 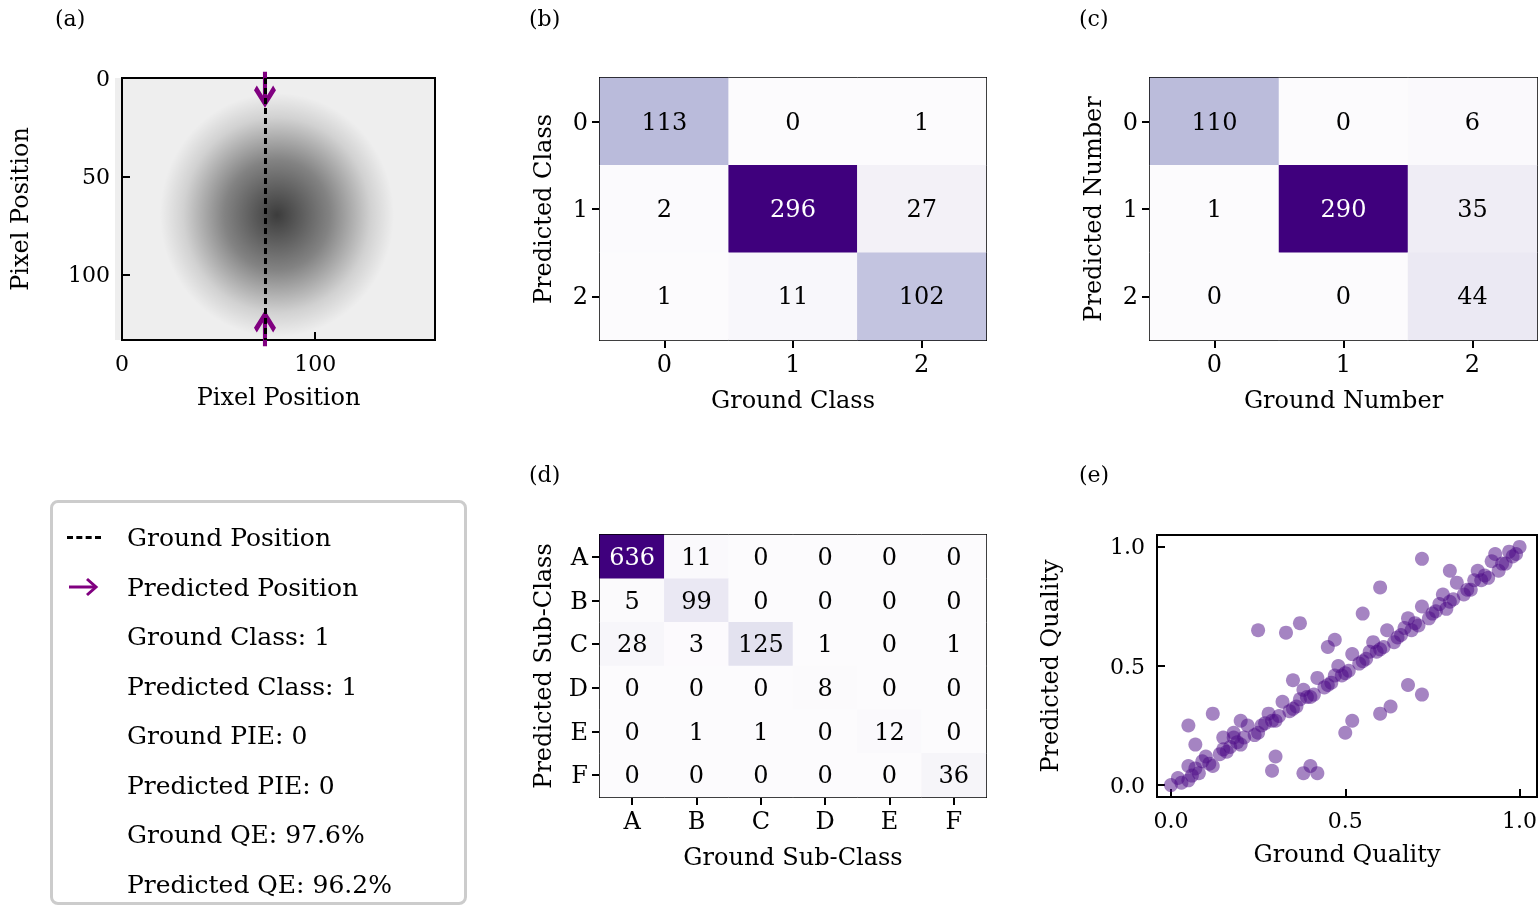 What do you see at coordinates (889, 731) in the screenshot?
I see `data-label: 12` at bounding box center [889, 731].